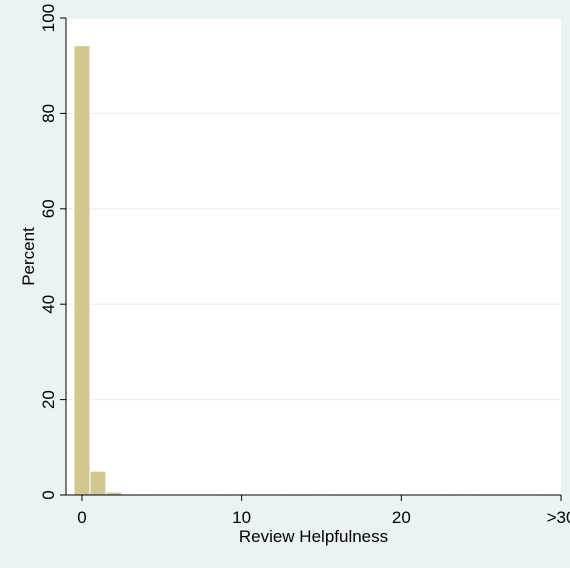 This screenshot has height=568, width=570. Describe the element at coordinates (48, 113) in the screenshot. I see `y-tick-label: 80` at that location.